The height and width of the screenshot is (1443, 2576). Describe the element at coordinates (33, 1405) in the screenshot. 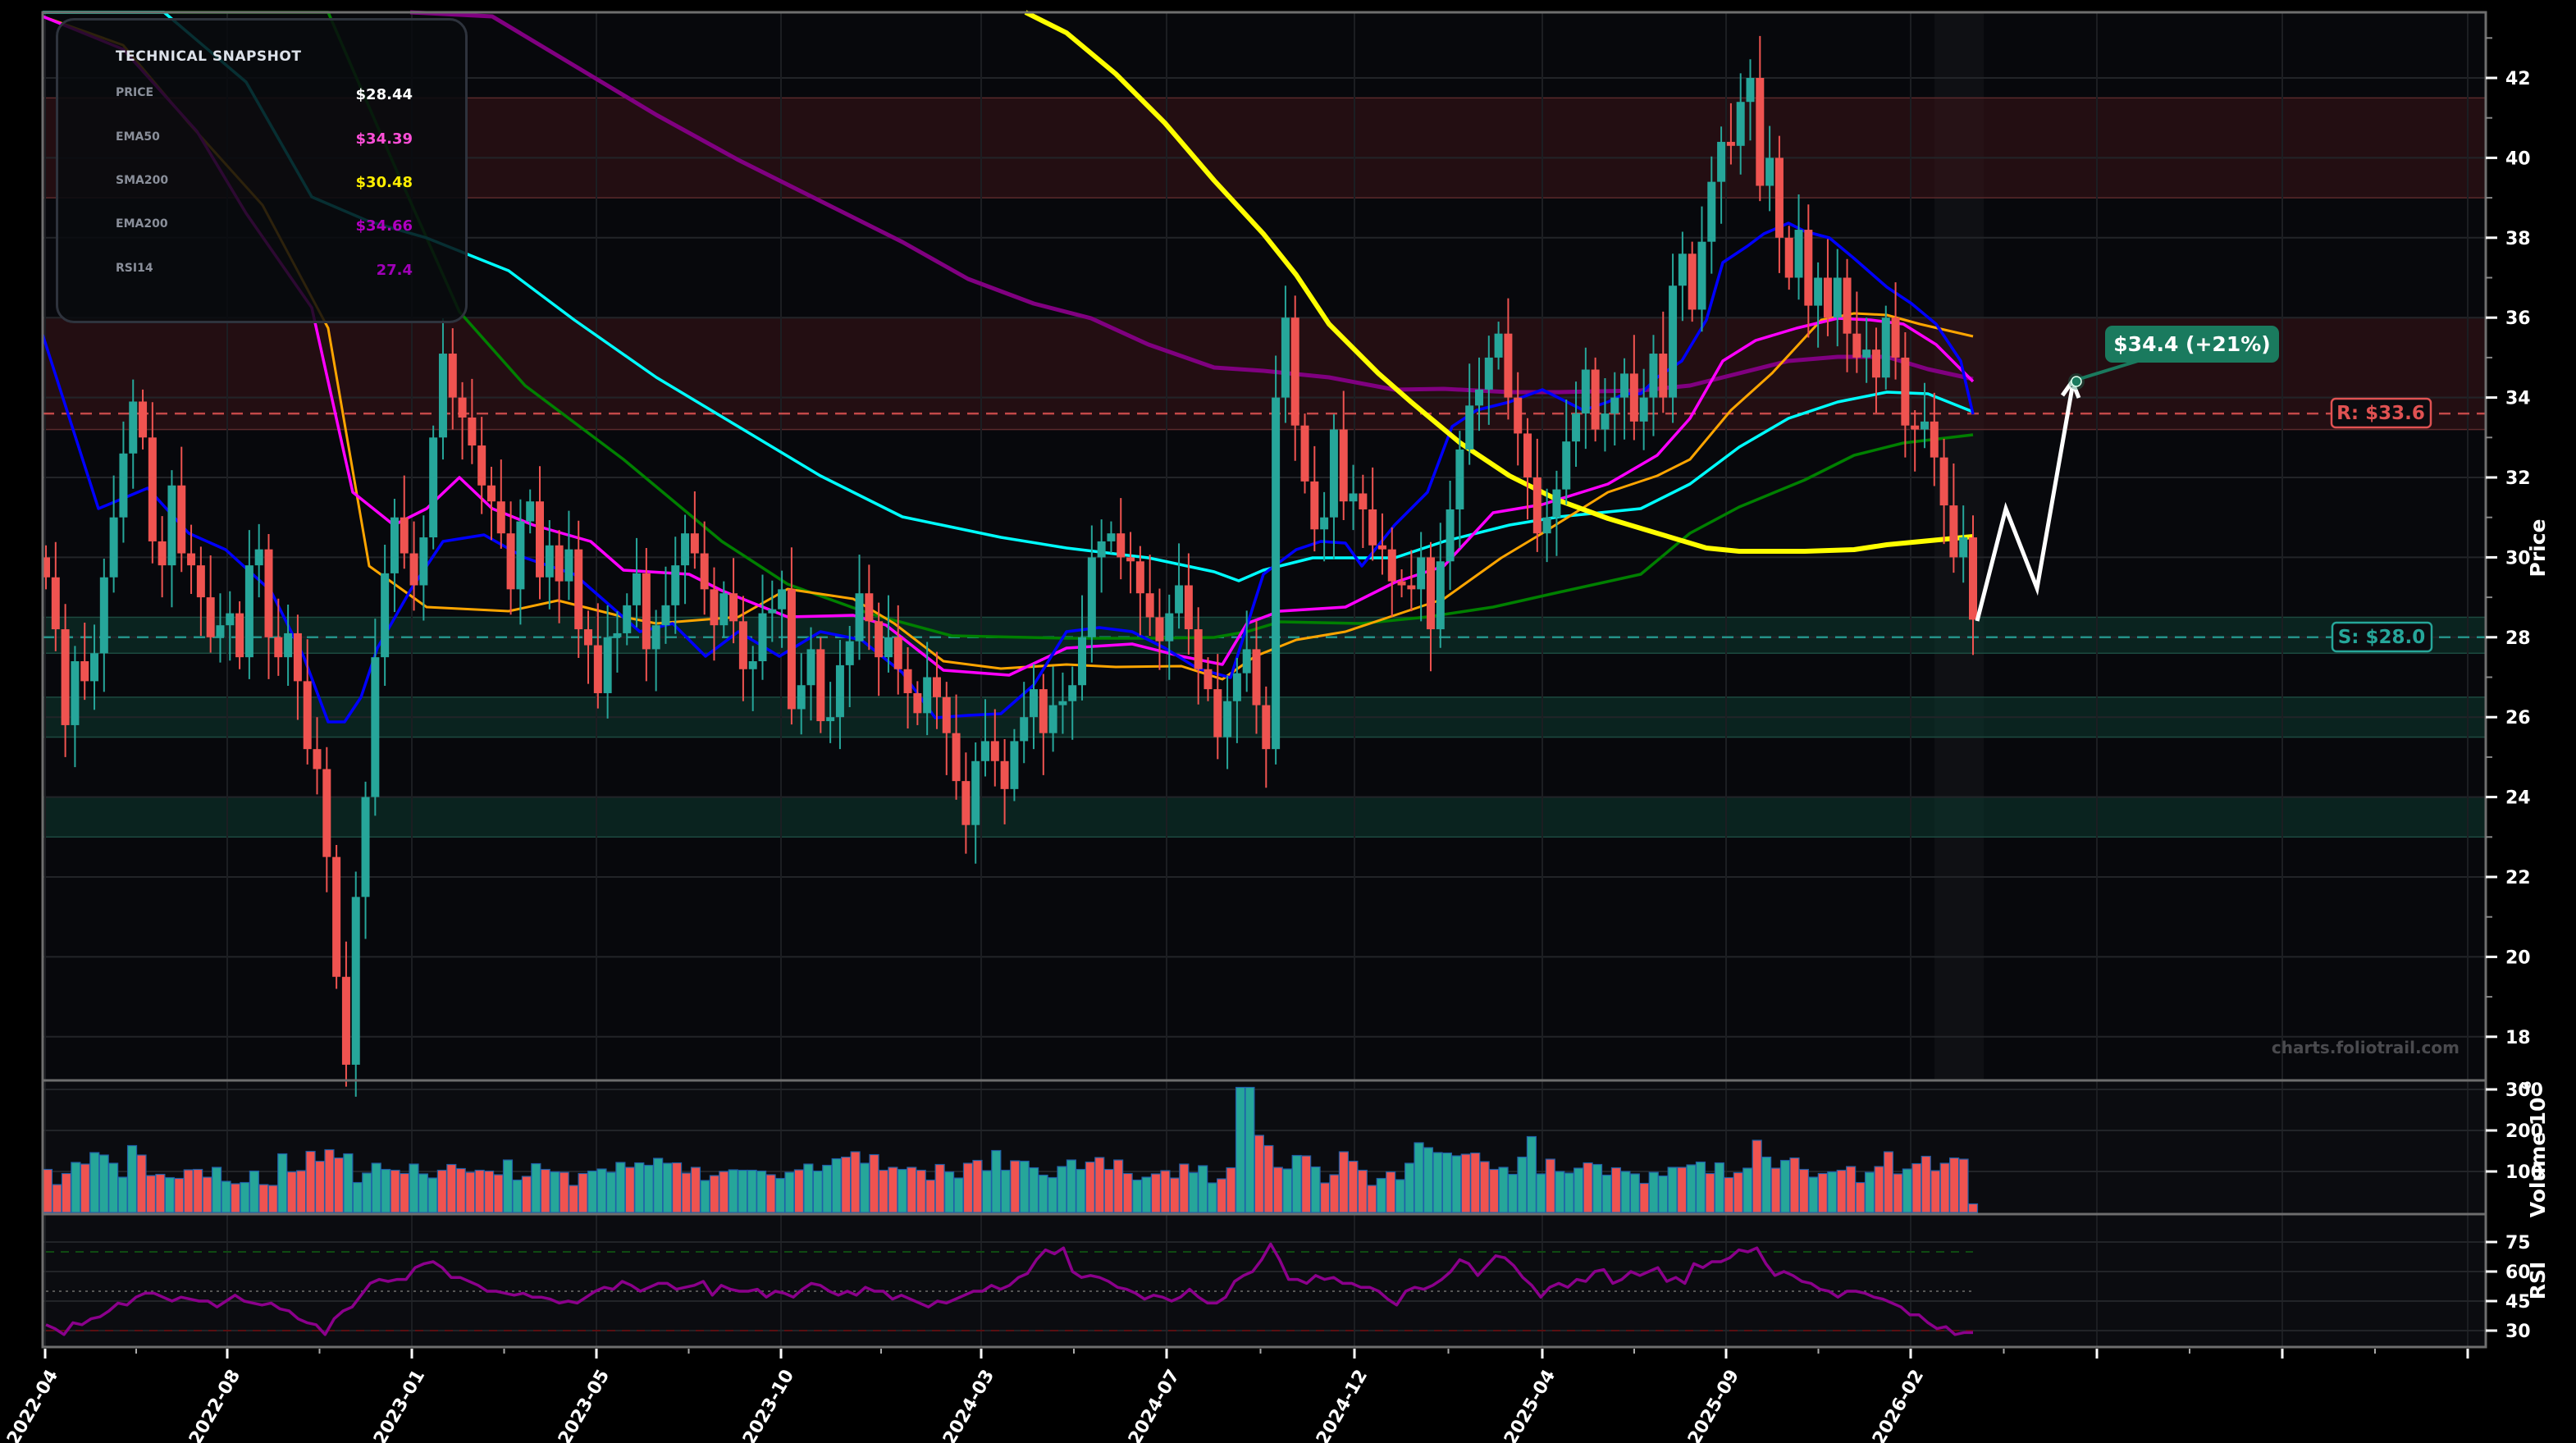

I see `svg-text: 2022-04` at that location.